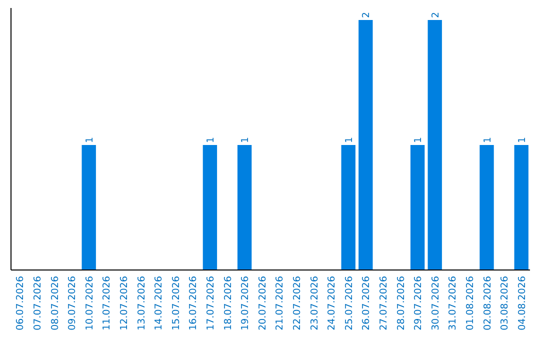 This screenshot has height=340, width=540. Describe the element at coordinates (418, 303) in the screenshot. I see `x-tick-label: 29.07.2026` at that location.